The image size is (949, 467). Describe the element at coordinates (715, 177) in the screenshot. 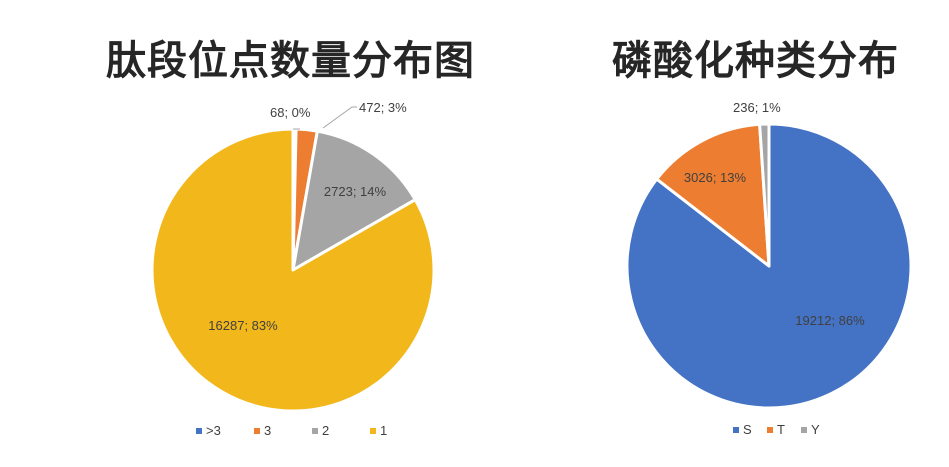

I see `data-label: 3026; 13%` at that location.